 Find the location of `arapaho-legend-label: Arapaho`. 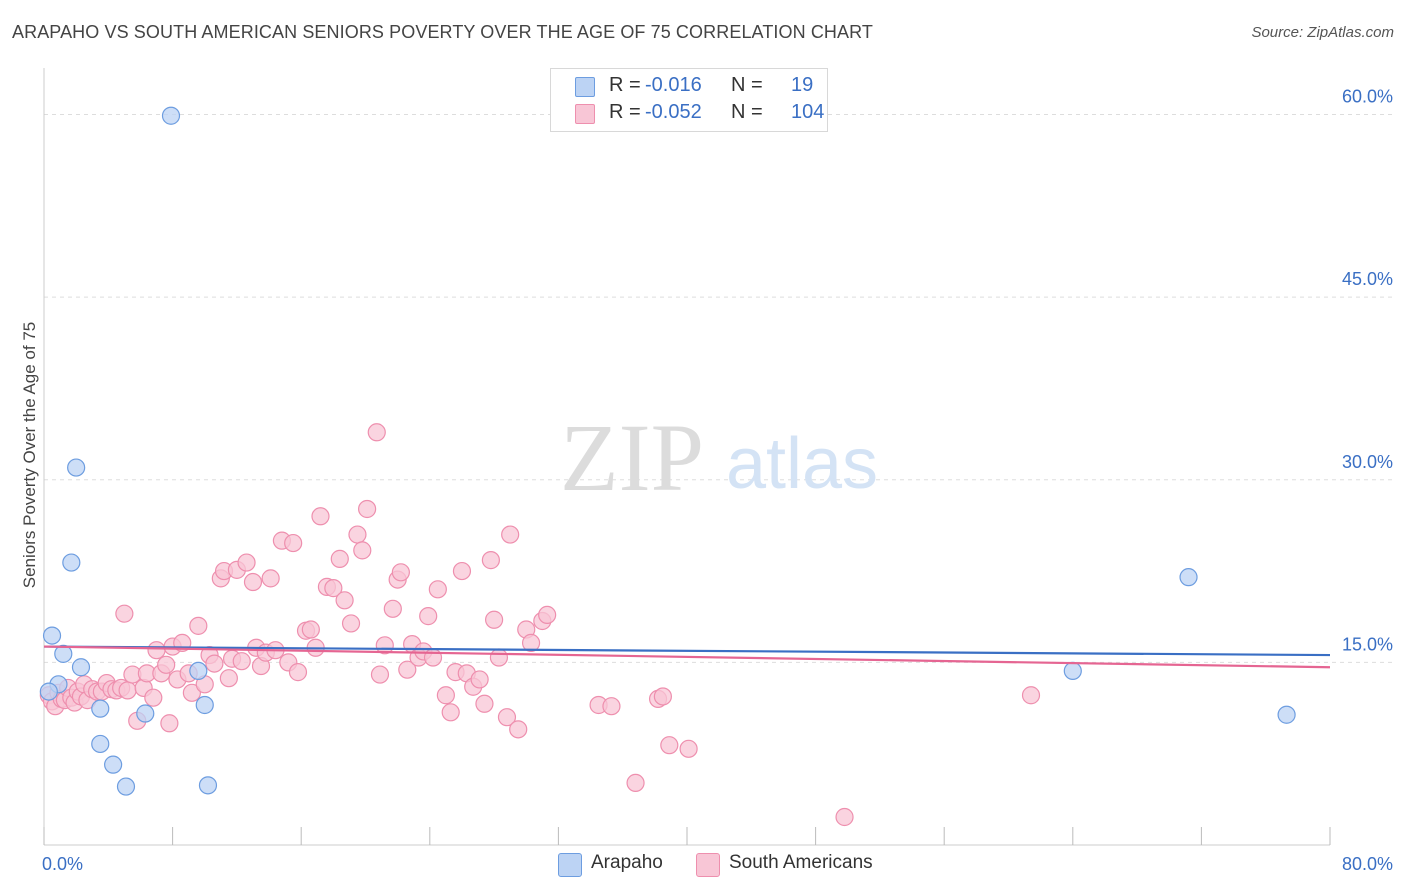

arapaho-legend-label: Arapaho is located at coordinates (627, 862).